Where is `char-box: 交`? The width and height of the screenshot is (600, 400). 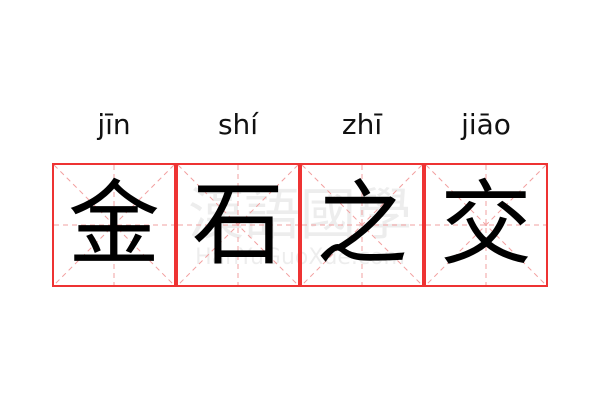 char-box: 交 is located at coordinates (486, 225).